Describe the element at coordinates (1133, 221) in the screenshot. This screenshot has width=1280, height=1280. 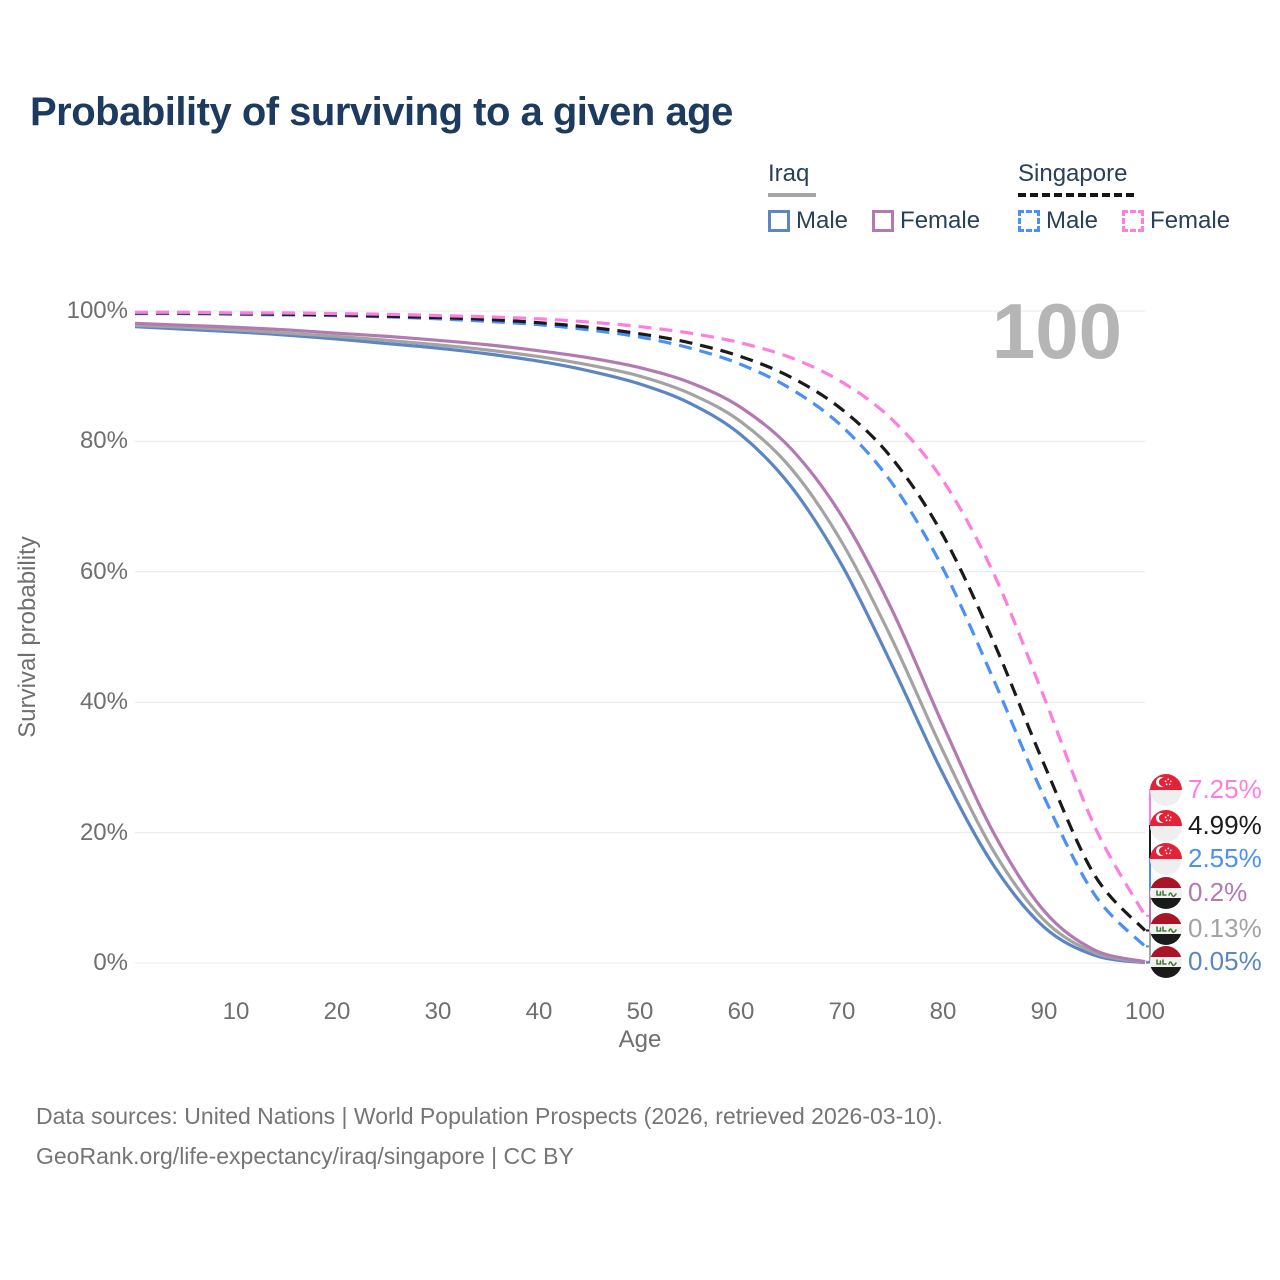
I see `singapore-female-swatch-icon` at that location.